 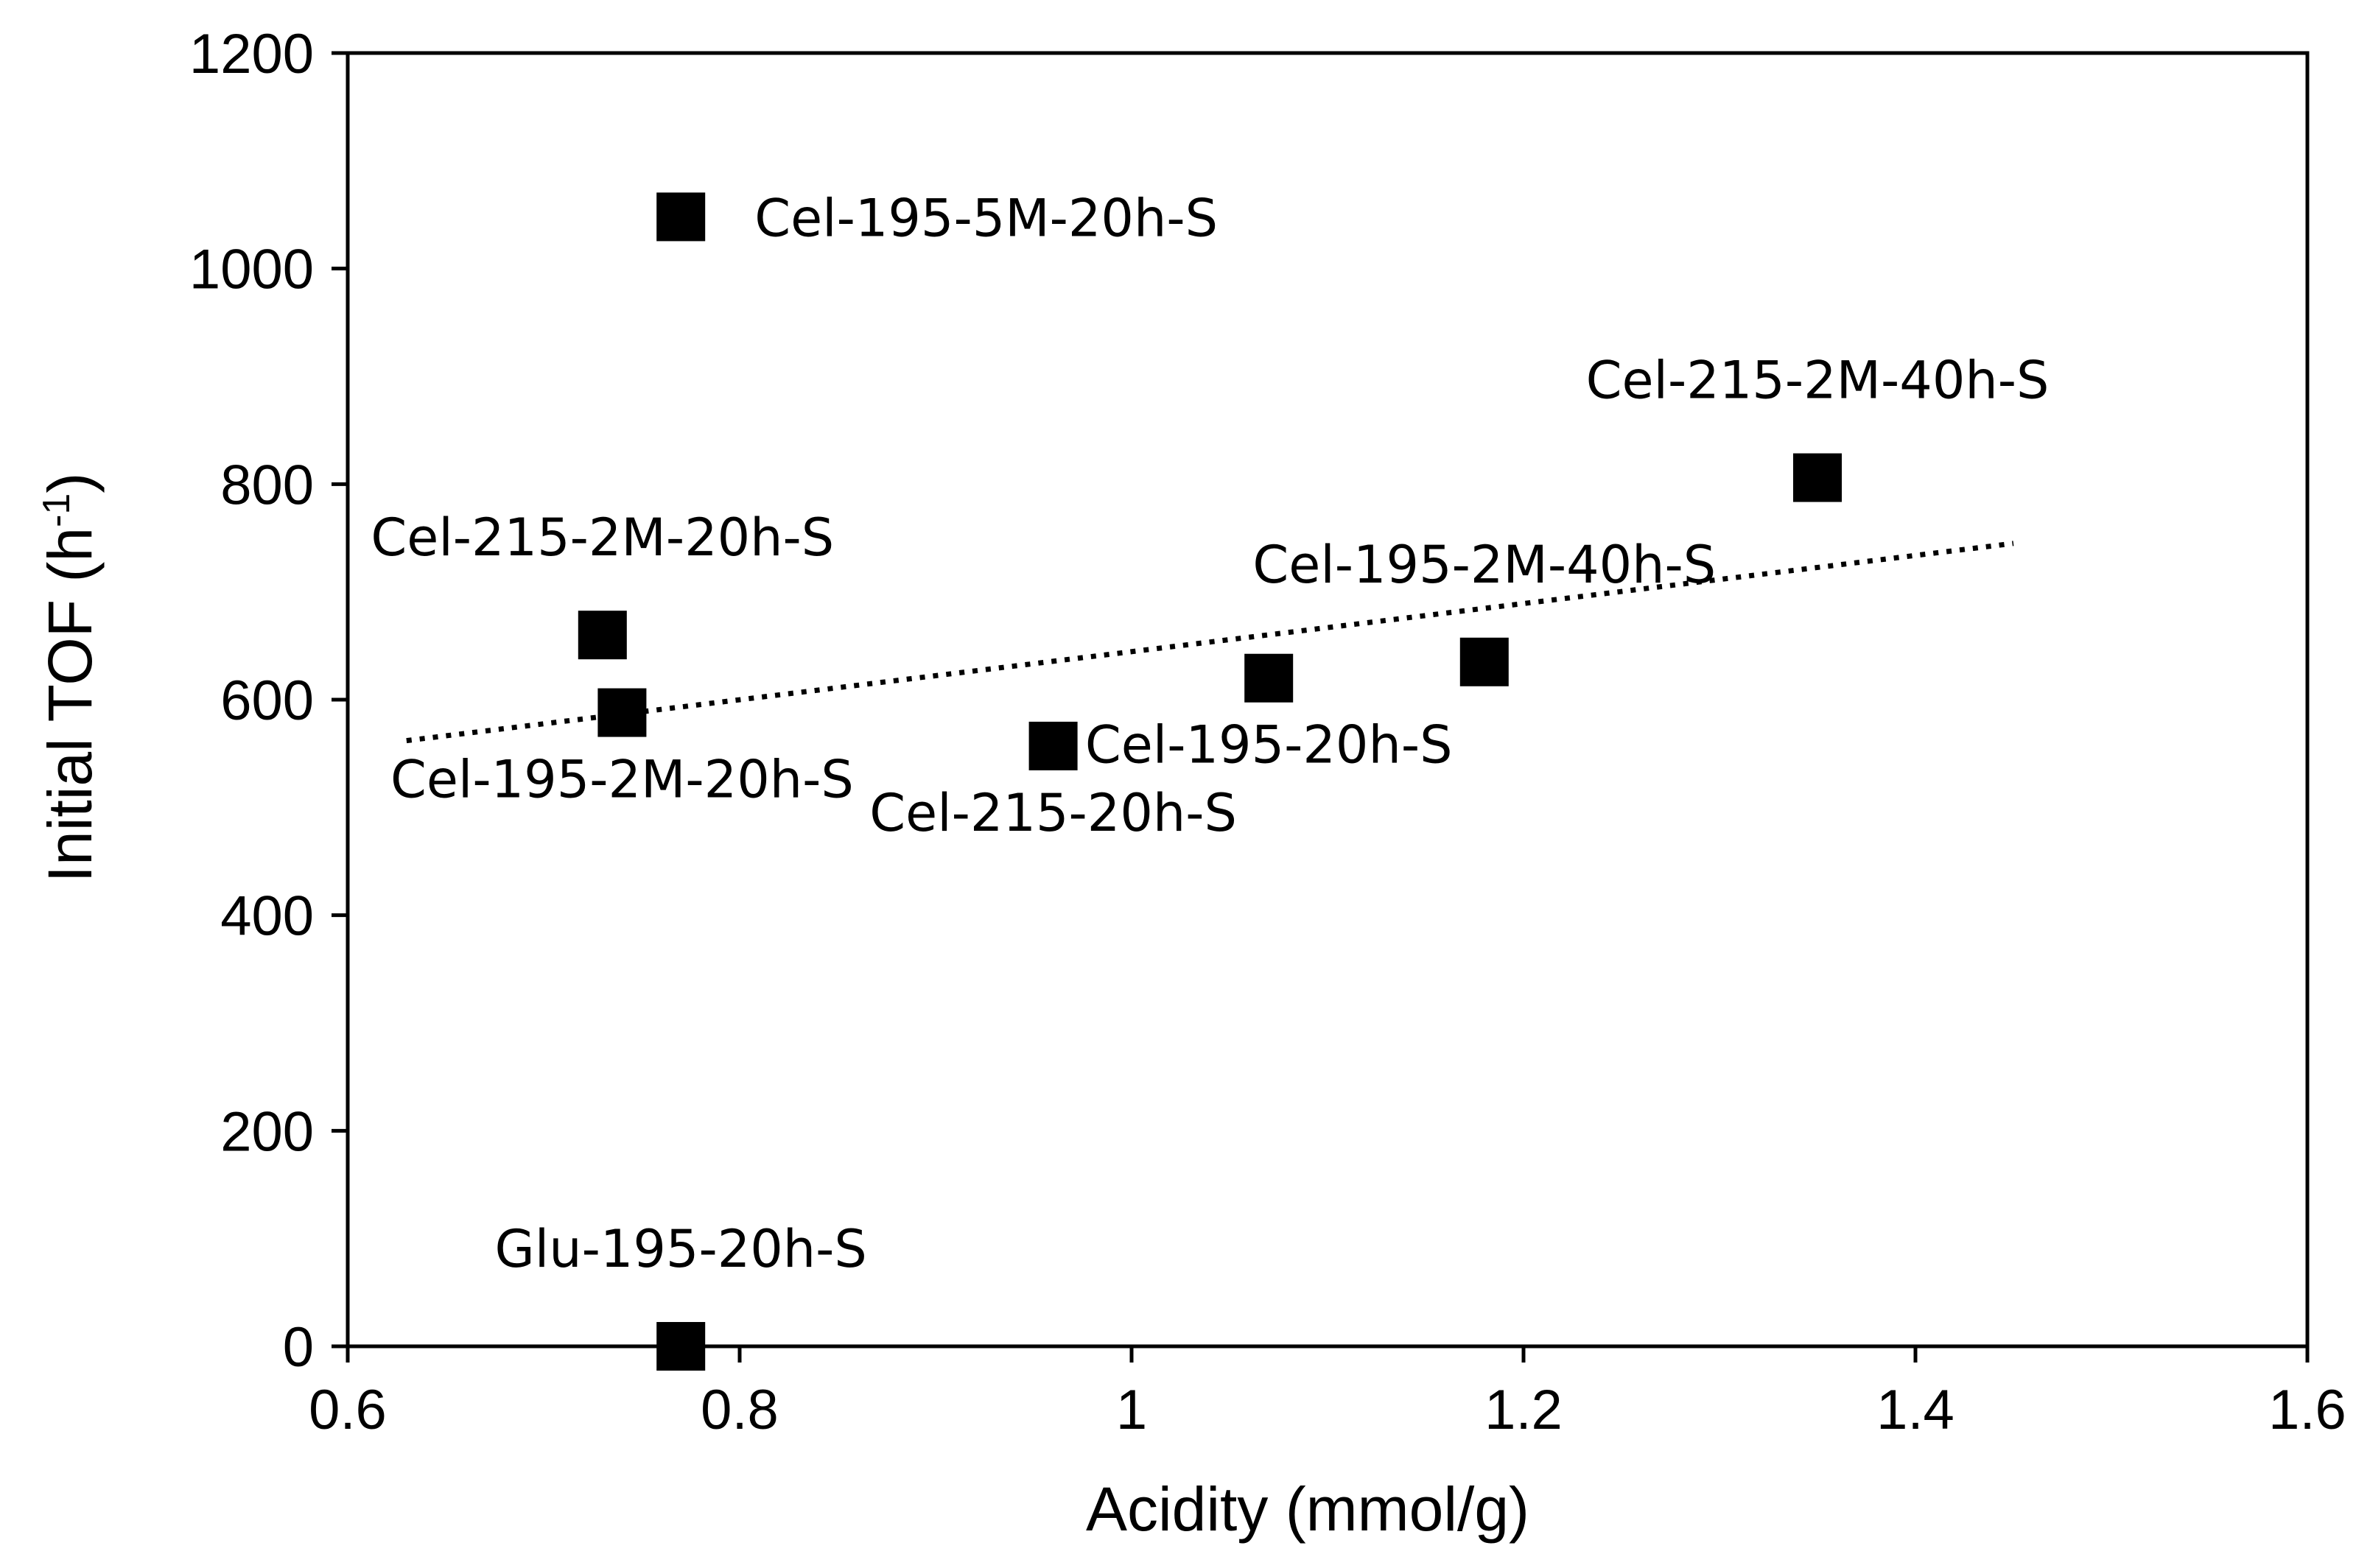 I want to click on data-point-label: Cel-195-2M-20h-S, so click(x=622, y=780).